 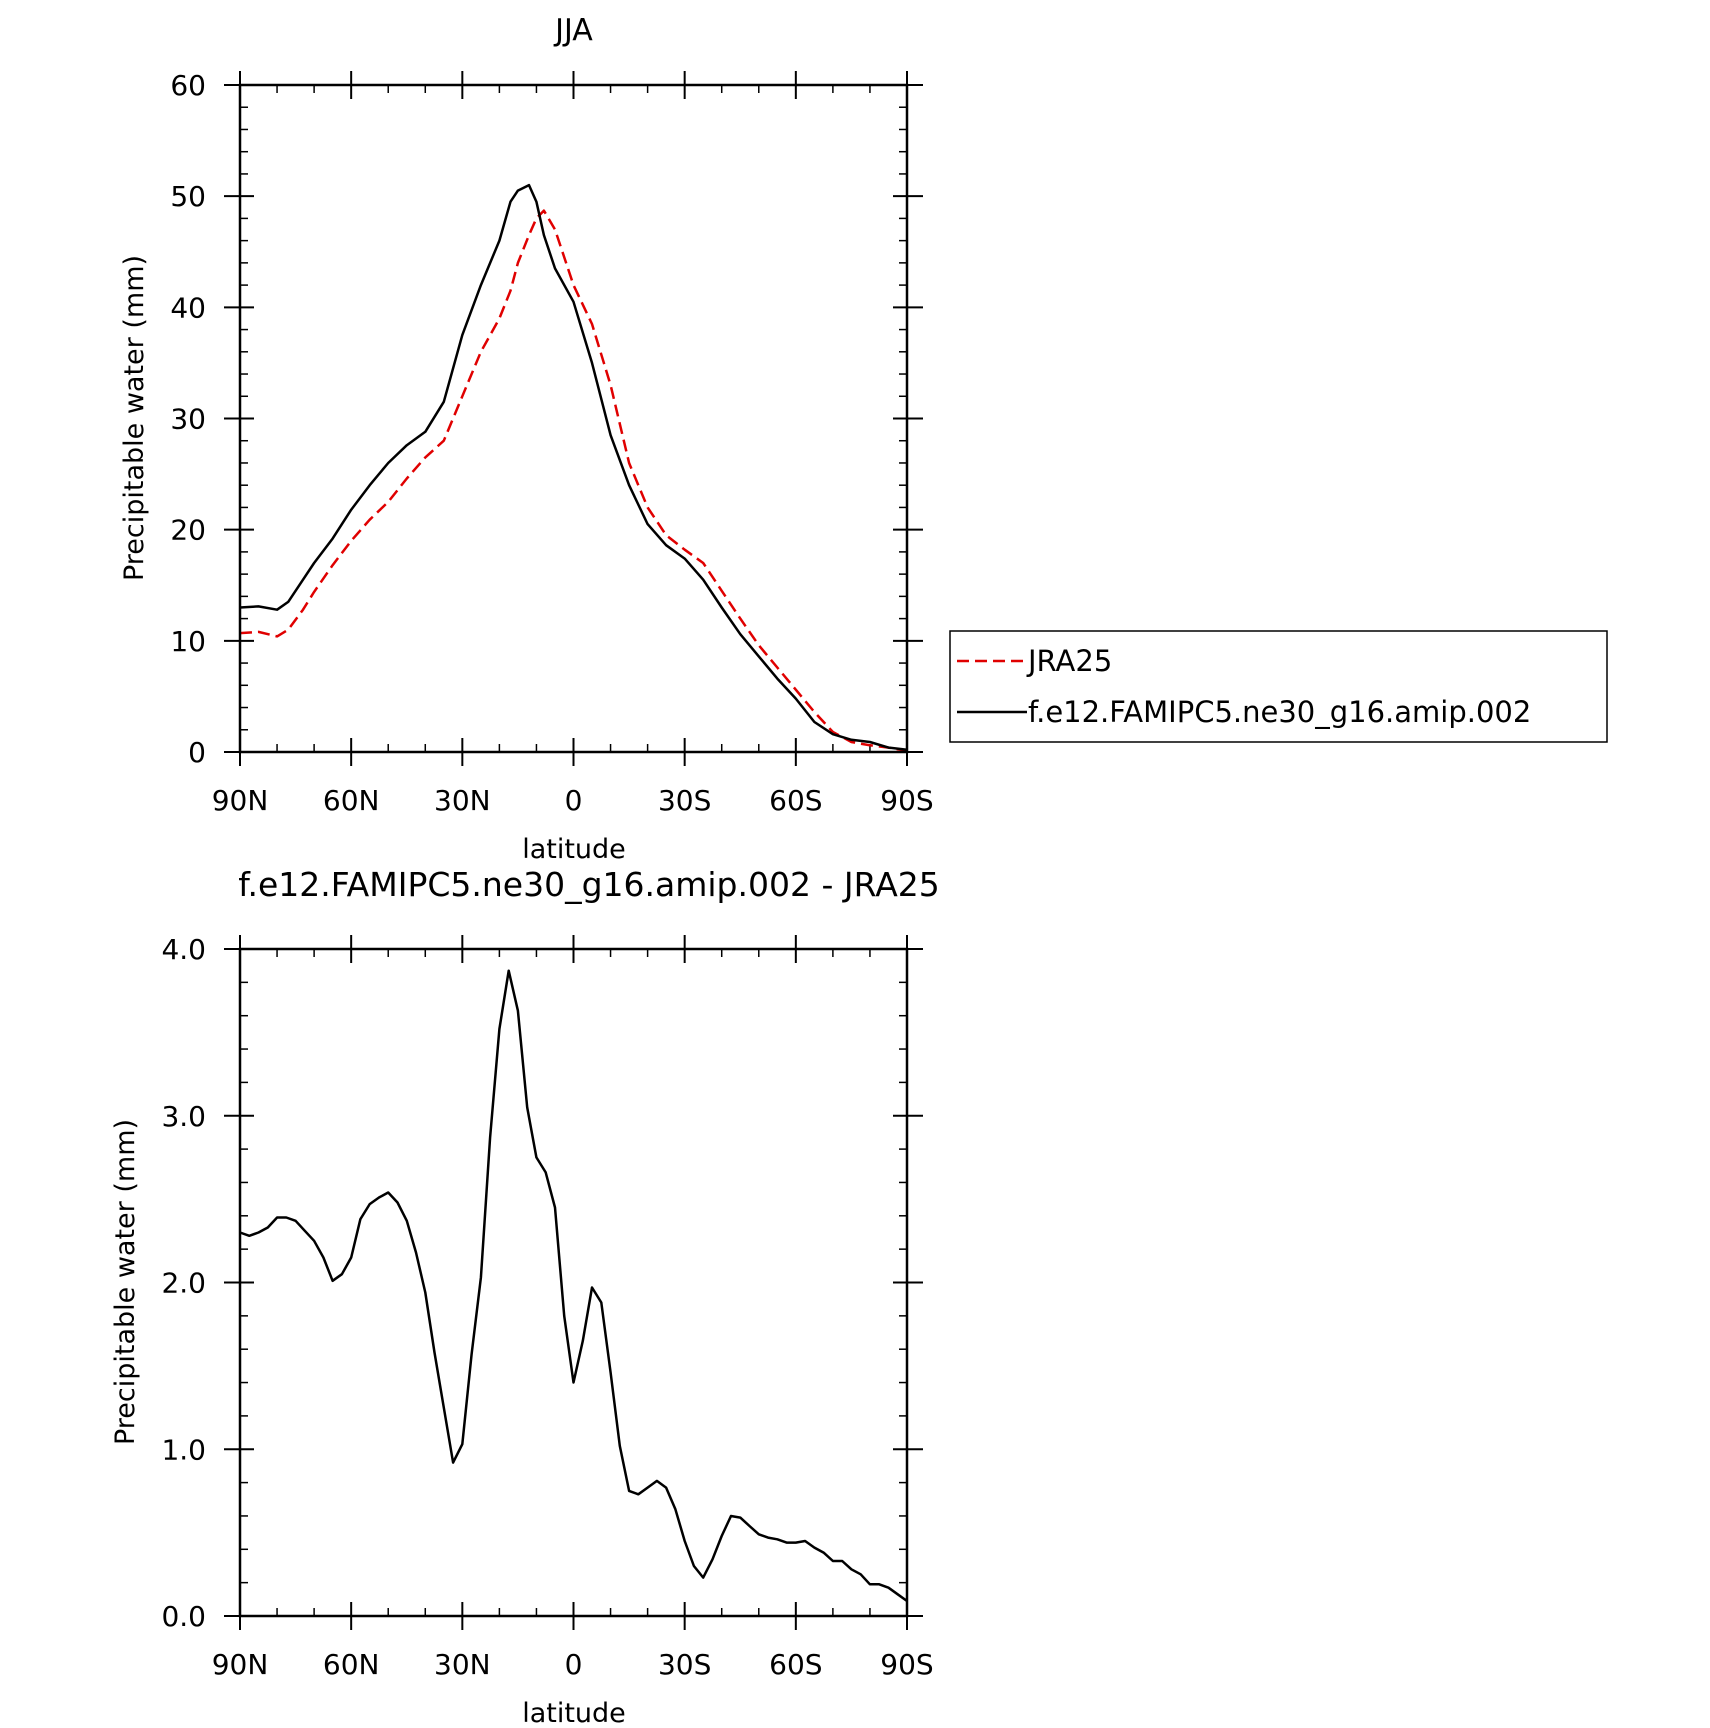 What do you see at coordinates (1279, 712) in the screenshot?
I see `legend-label-model: f.e12.FAMIPC5.ne30_g16.amip.002` at bounding box center [1279, 712].